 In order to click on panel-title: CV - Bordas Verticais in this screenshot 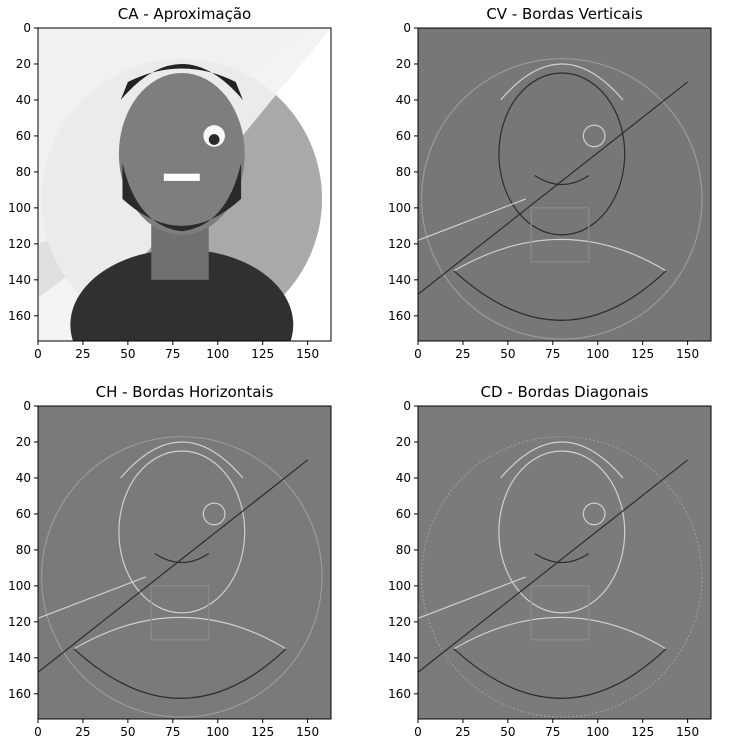, I will do `click(564, 14)`.